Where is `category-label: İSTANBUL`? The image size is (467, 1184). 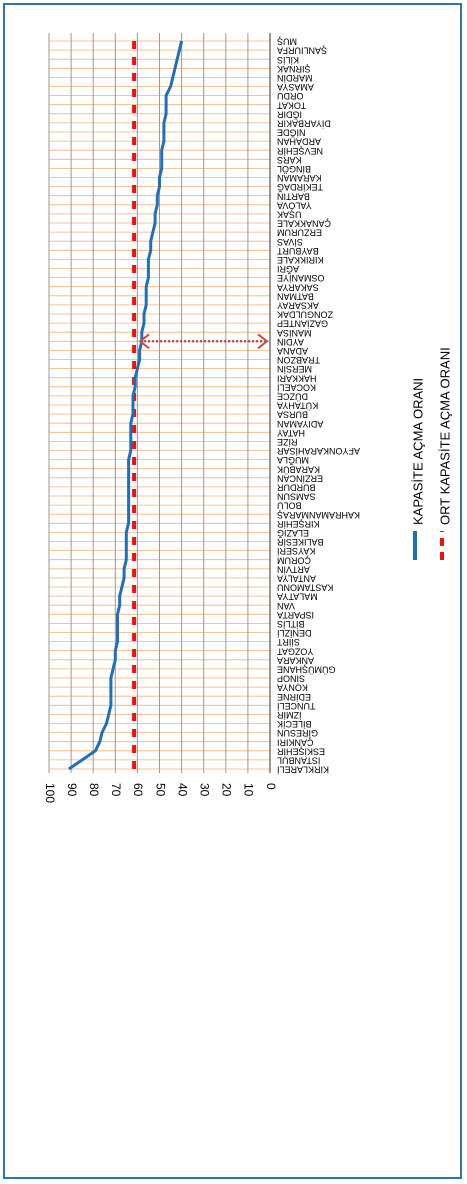 category-label: İSTANBUL is located at coordinates (298, 761).